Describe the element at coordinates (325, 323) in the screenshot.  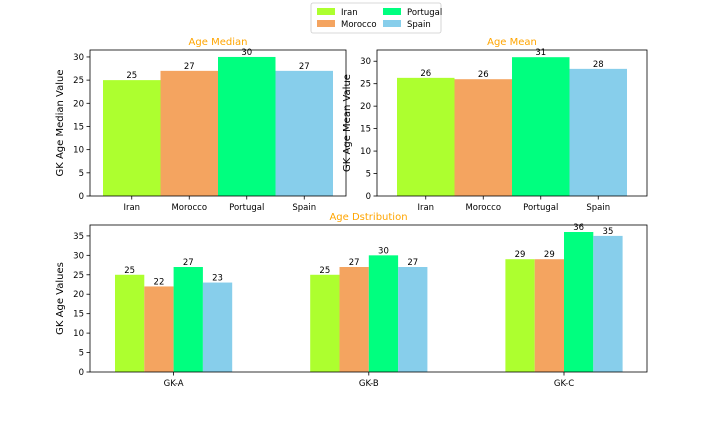
I see `bar-gk-b-iran` at that location.